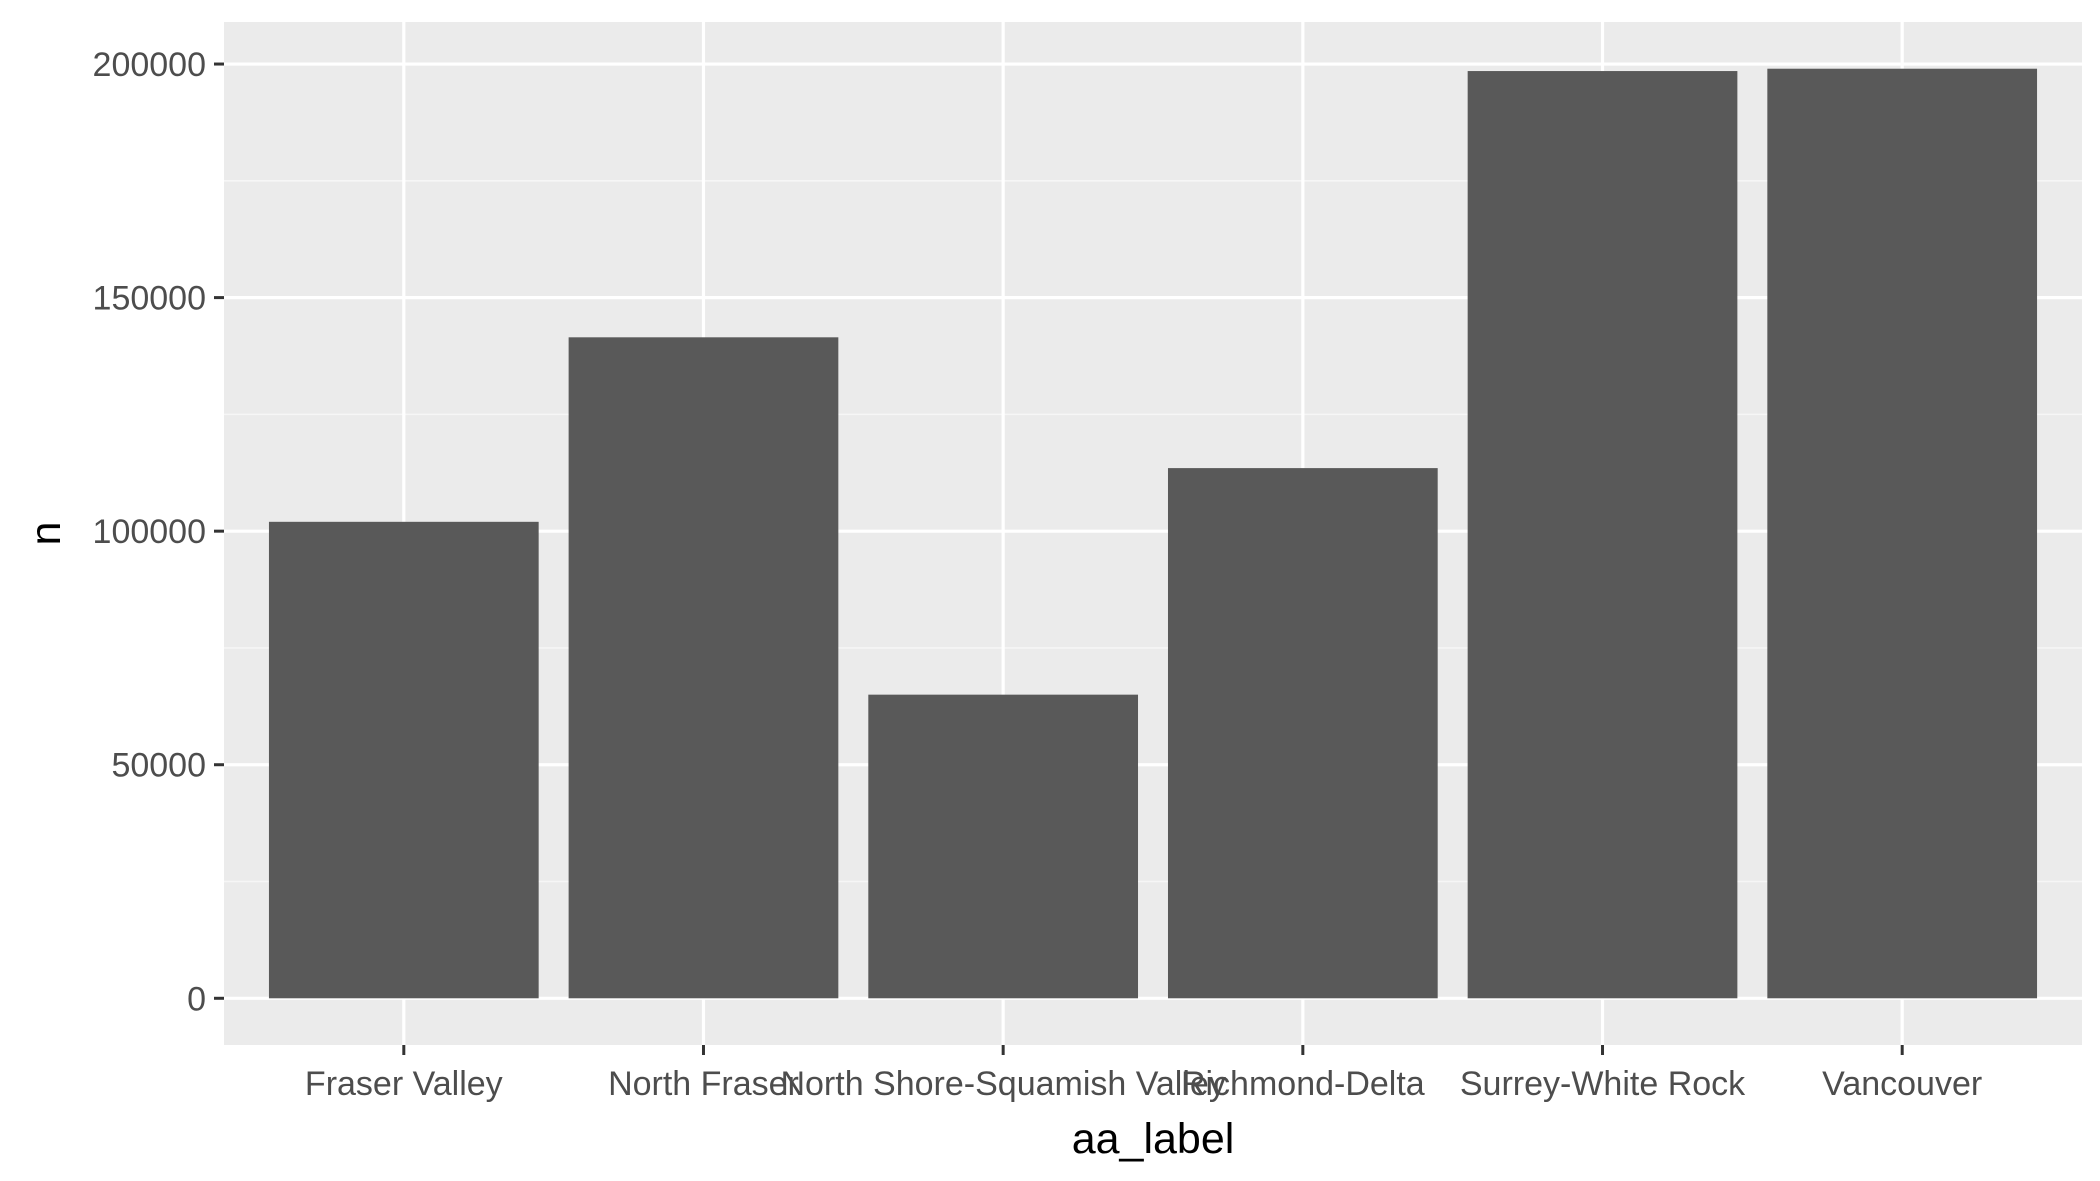  I want to click on y-tick-label: 200000, so click(149, 65).